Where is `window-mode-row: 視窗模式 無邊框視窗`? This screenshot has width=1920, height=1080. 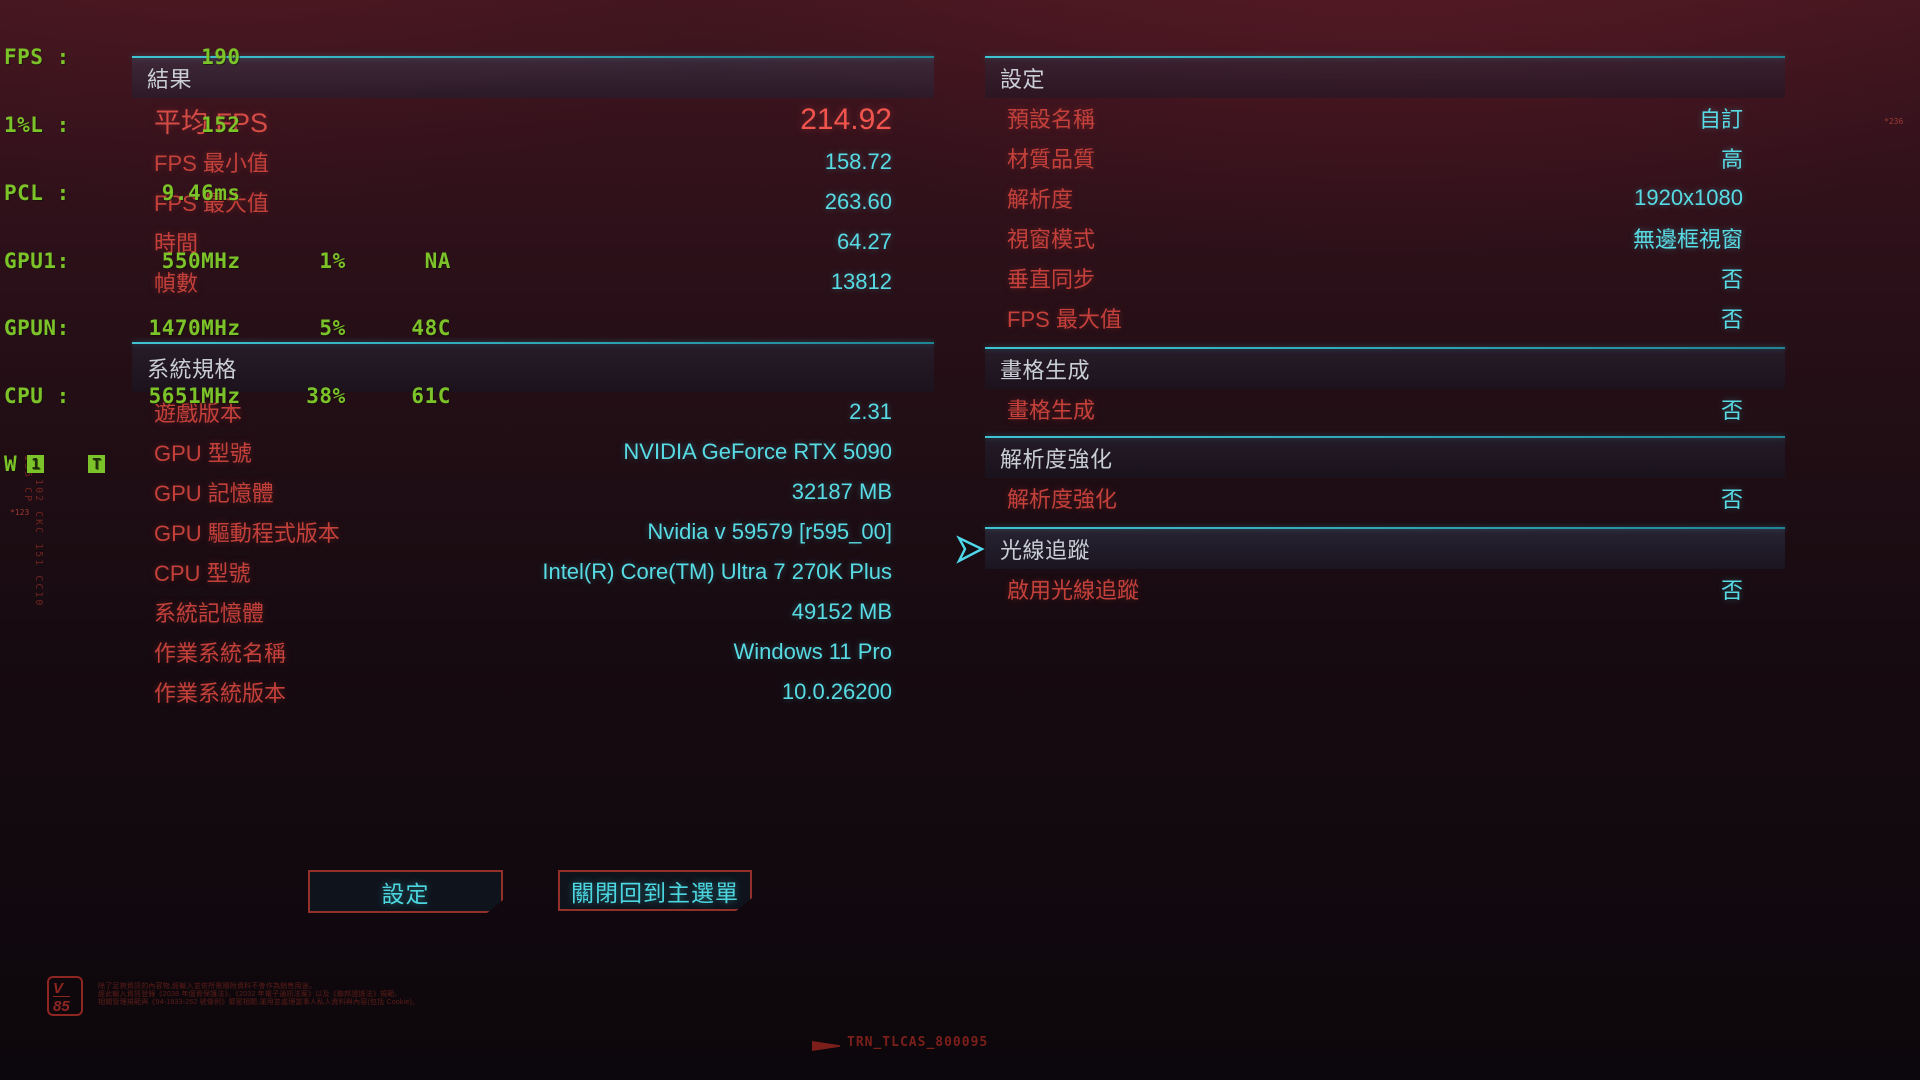
window-mode-row: 視窗模式 無邊框視窗 is located at coordinates (1385, 238).